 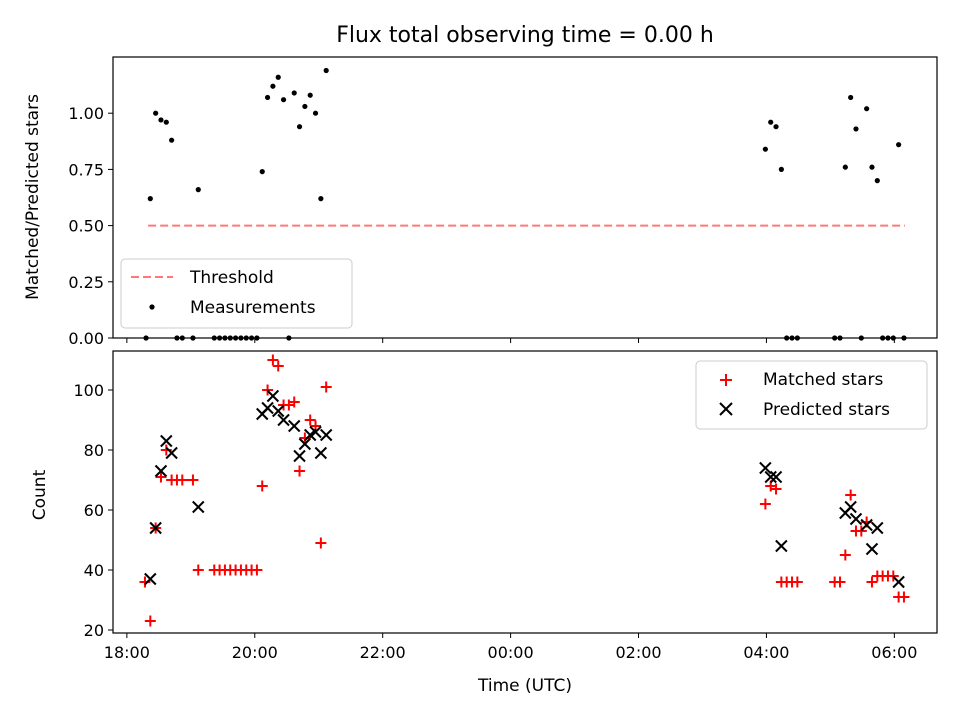 I want to click on bottom-ylabel: Count, so click(x=40, y=494).